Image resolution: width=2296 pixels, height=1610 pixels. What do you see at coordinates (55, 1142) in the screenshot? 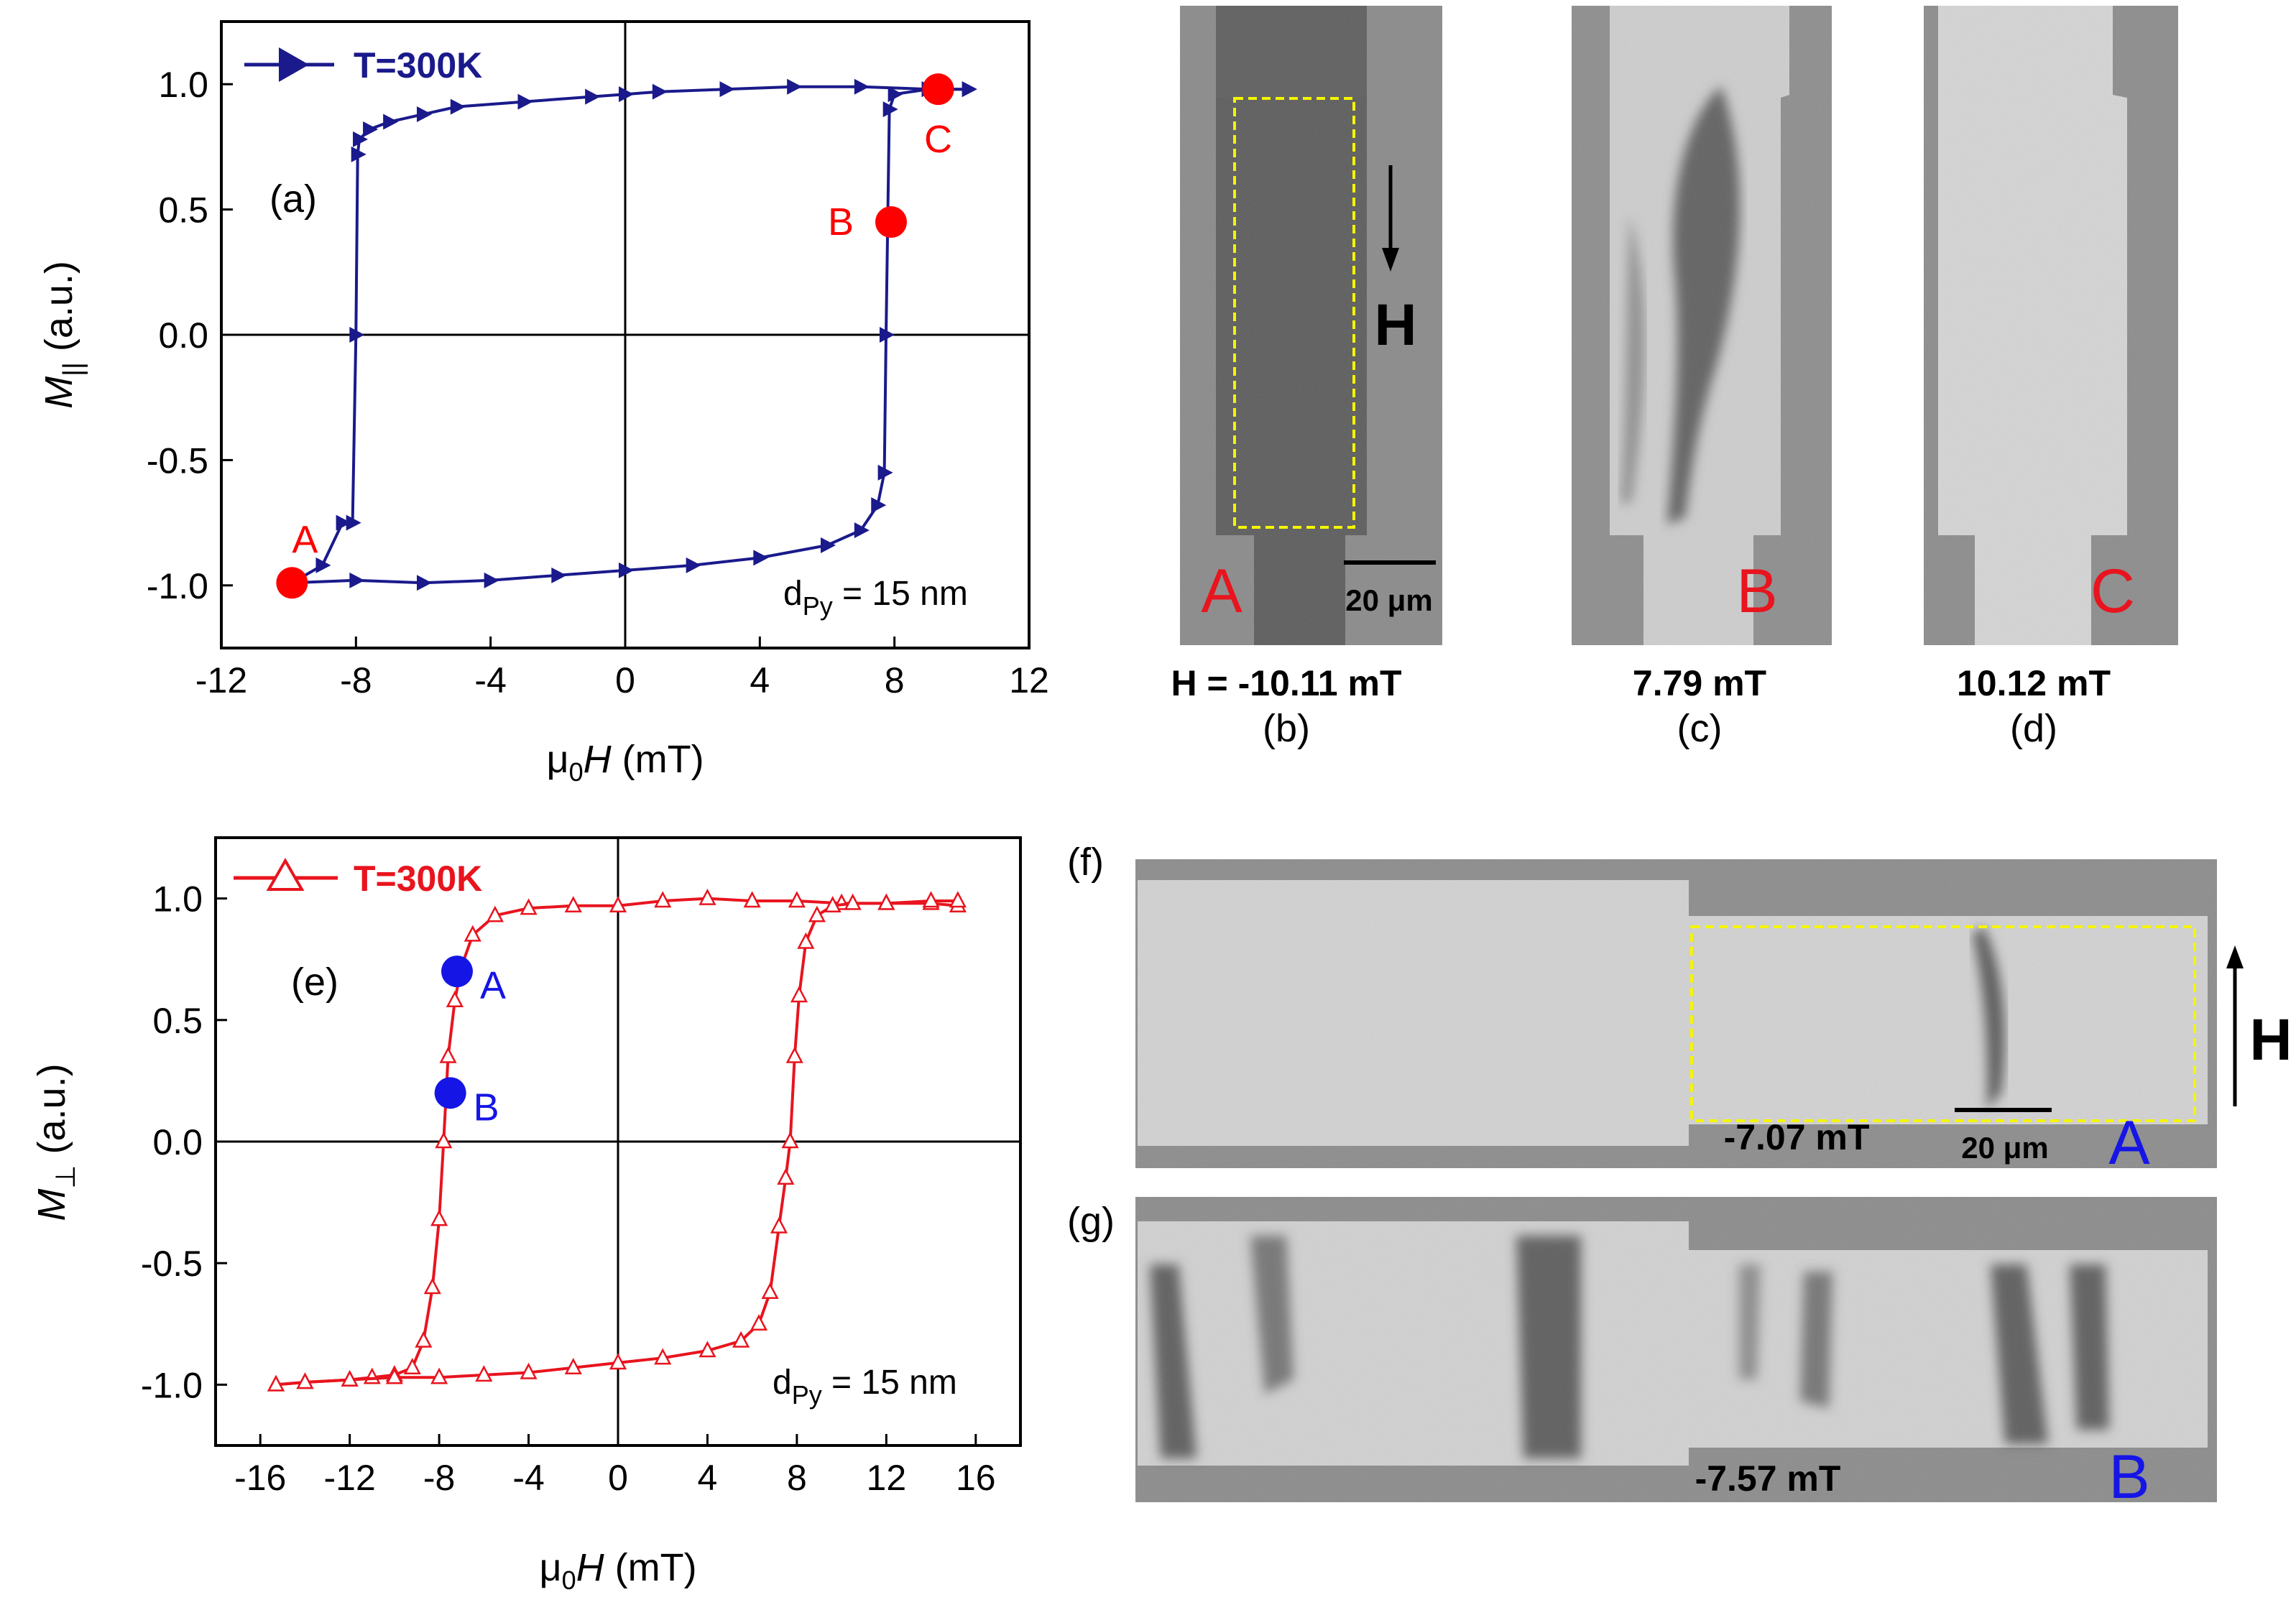
I see `plot-e-ylabel: M⊥ (a.u.)` at bounding box center [55, 1142].